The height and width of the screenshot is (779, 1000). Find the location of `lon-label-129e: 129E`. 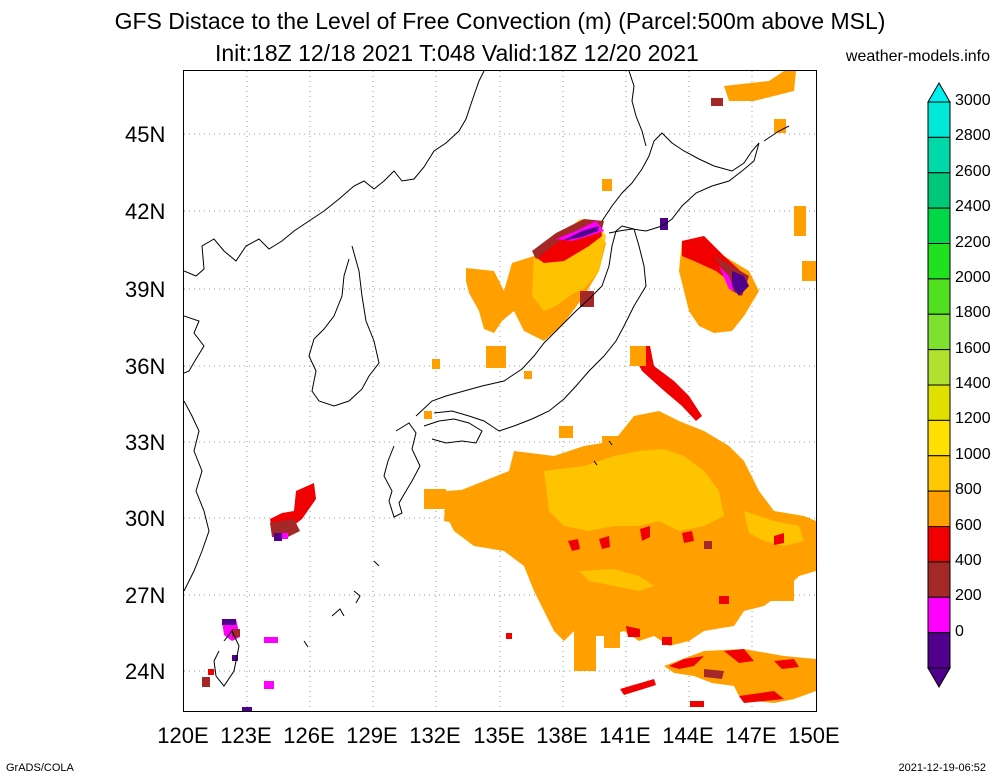

lon-label-129e: 129E is located at coordinates (372, 735).